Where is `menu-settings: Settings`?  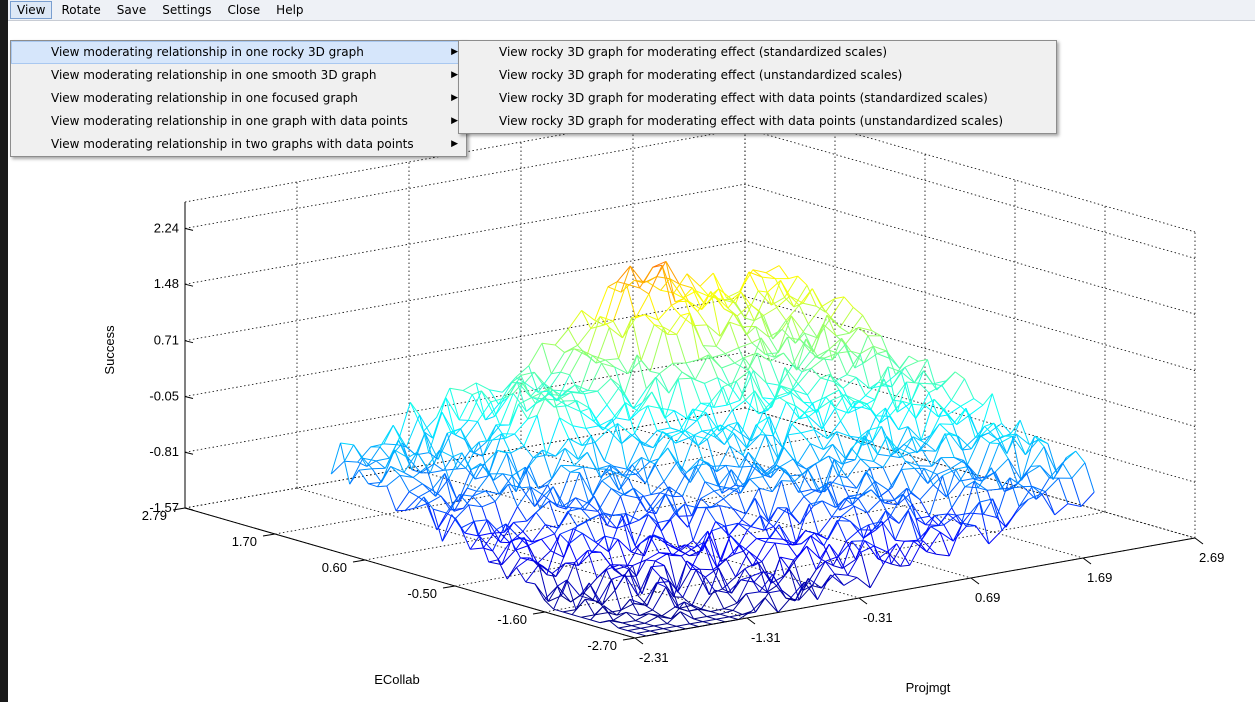
menu-settings: Settings is located at coordinates (187, 10).